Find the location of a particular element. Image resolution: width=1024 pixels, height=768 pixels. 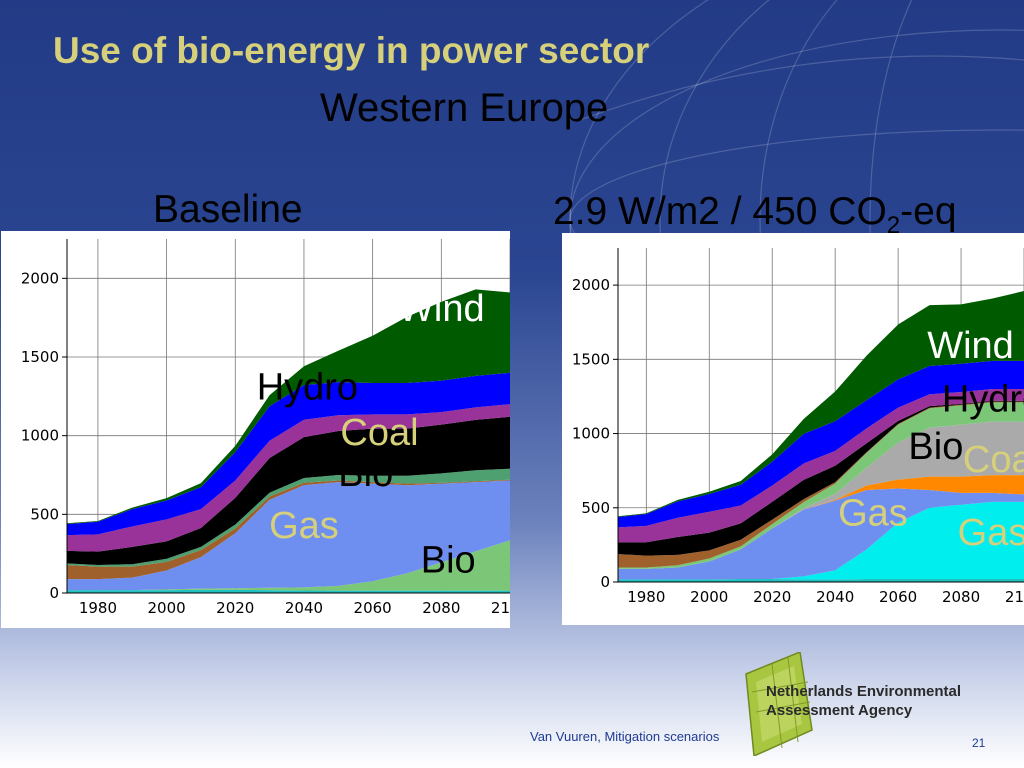

slide-subtitle: Western Europe is located at coordinates (464, 108).